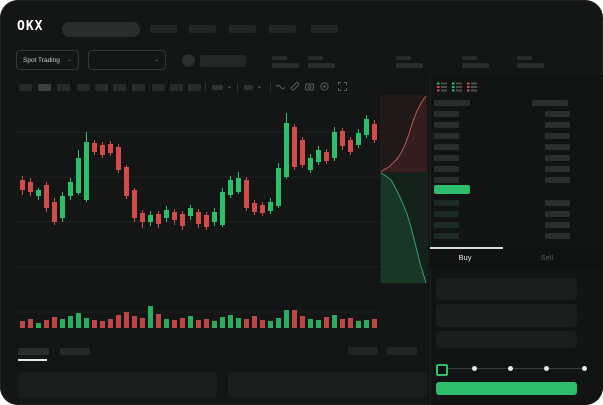  I want to click on trade-tabbar: Buy Sell, so click(516, 258).